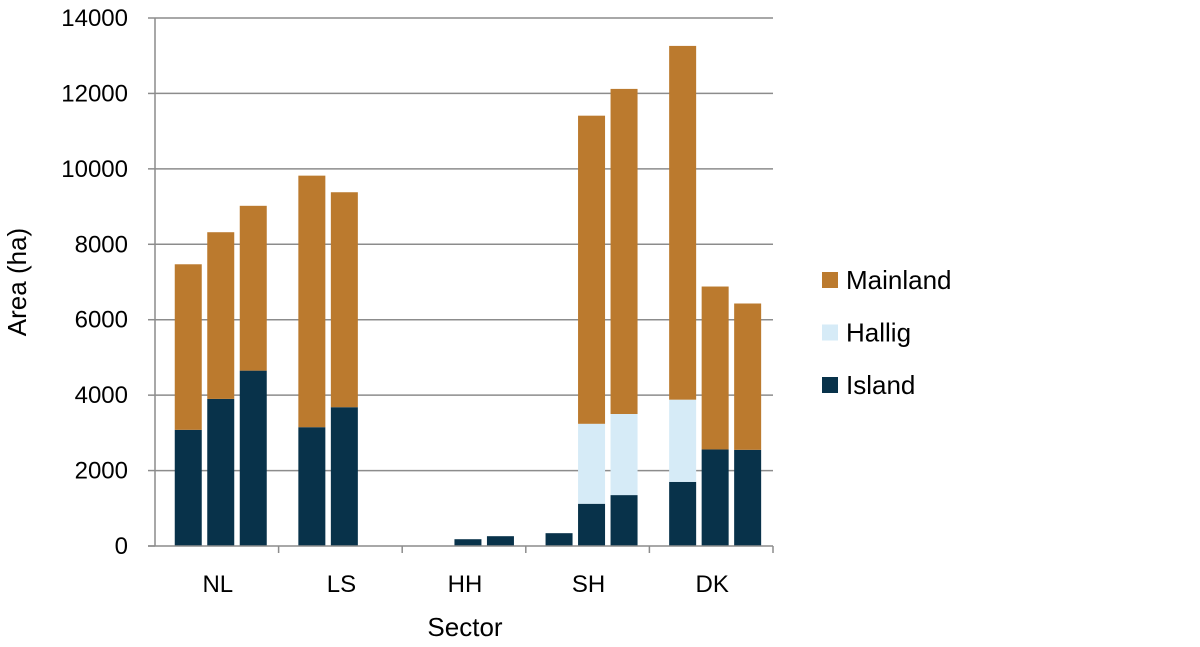 This screenshot has width=1200, height=647. What do you see at coordinates (830, 280) in the screenshot?
I see `legend-swatch-mainland` at bounding box center [830, 280].